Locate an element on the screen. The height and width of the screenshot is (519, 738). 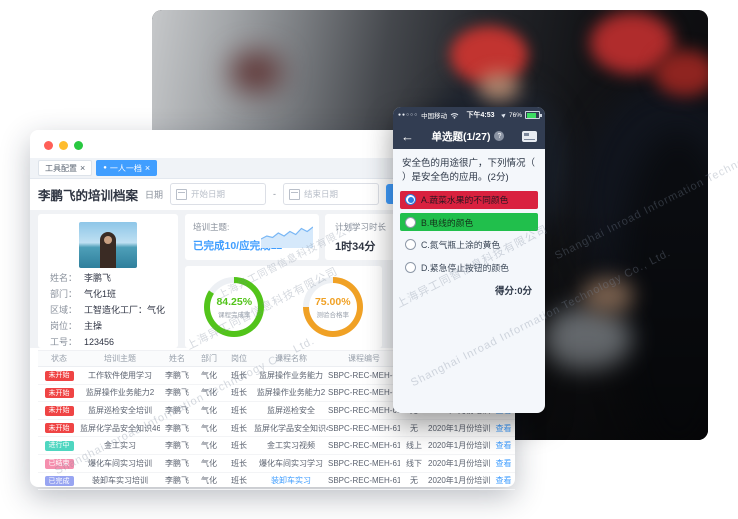
red-hardhat is located at coordinates (256, 72).